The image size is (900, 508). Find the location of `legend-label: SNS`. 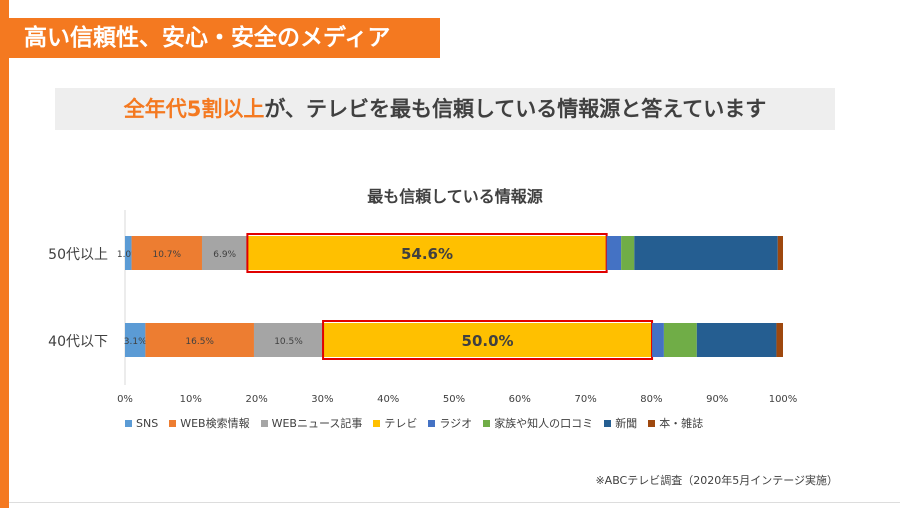

legend-label: SNS is located at coordinates (147, 423).